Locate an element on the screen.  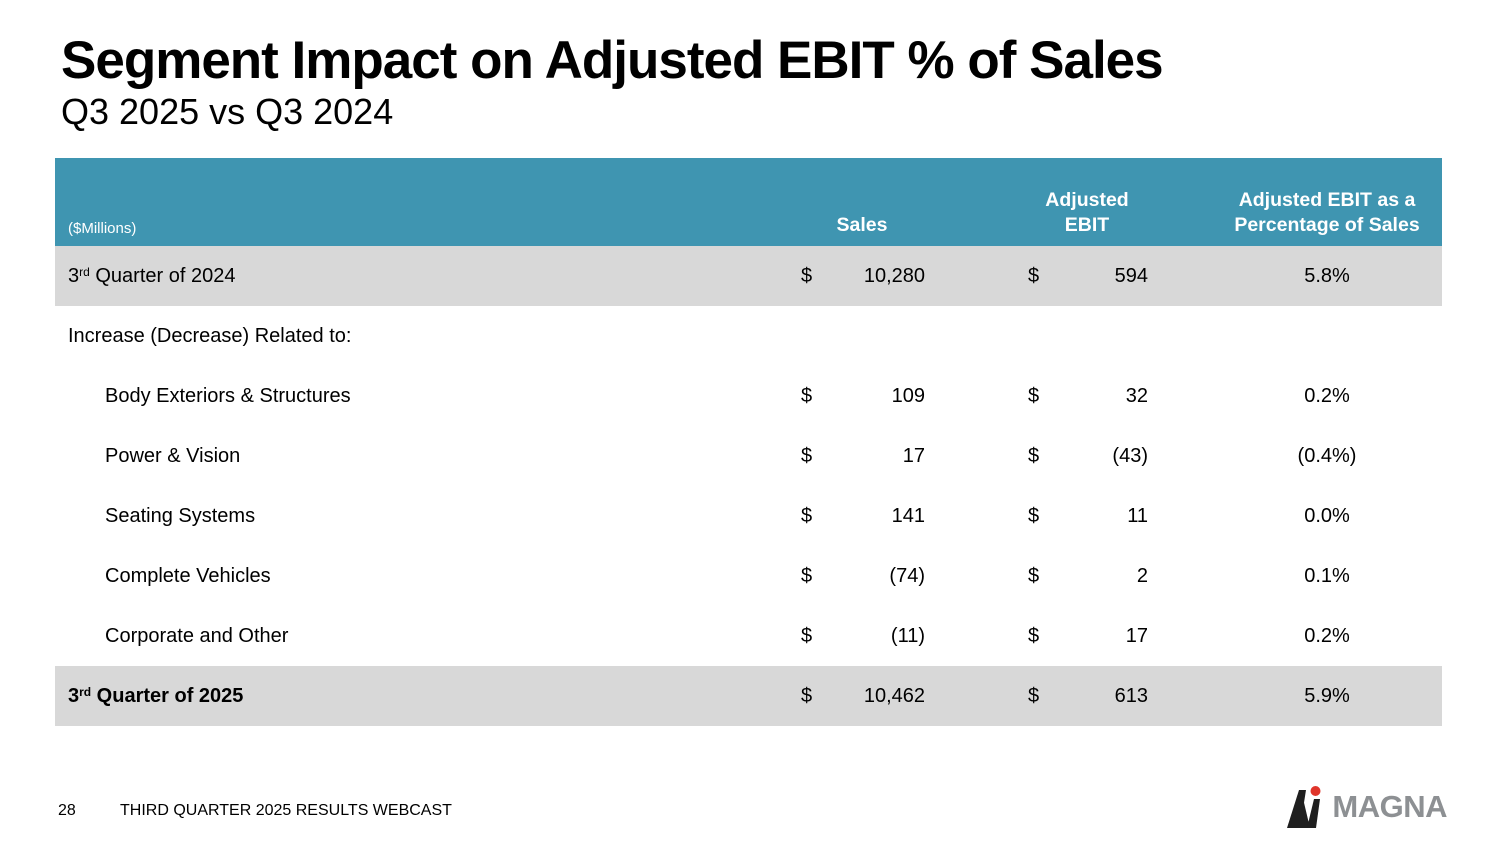
row-label: Body Exteriors & Structures is located at coordinates (228, 395).